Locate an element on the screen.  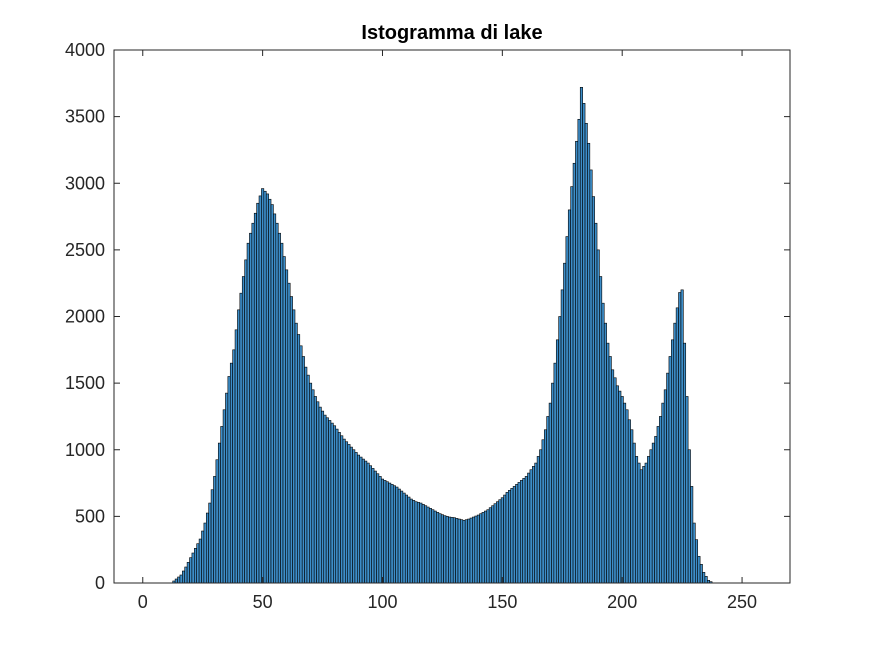
y-tick-label: 1000 is located at coordinates (85, 450).